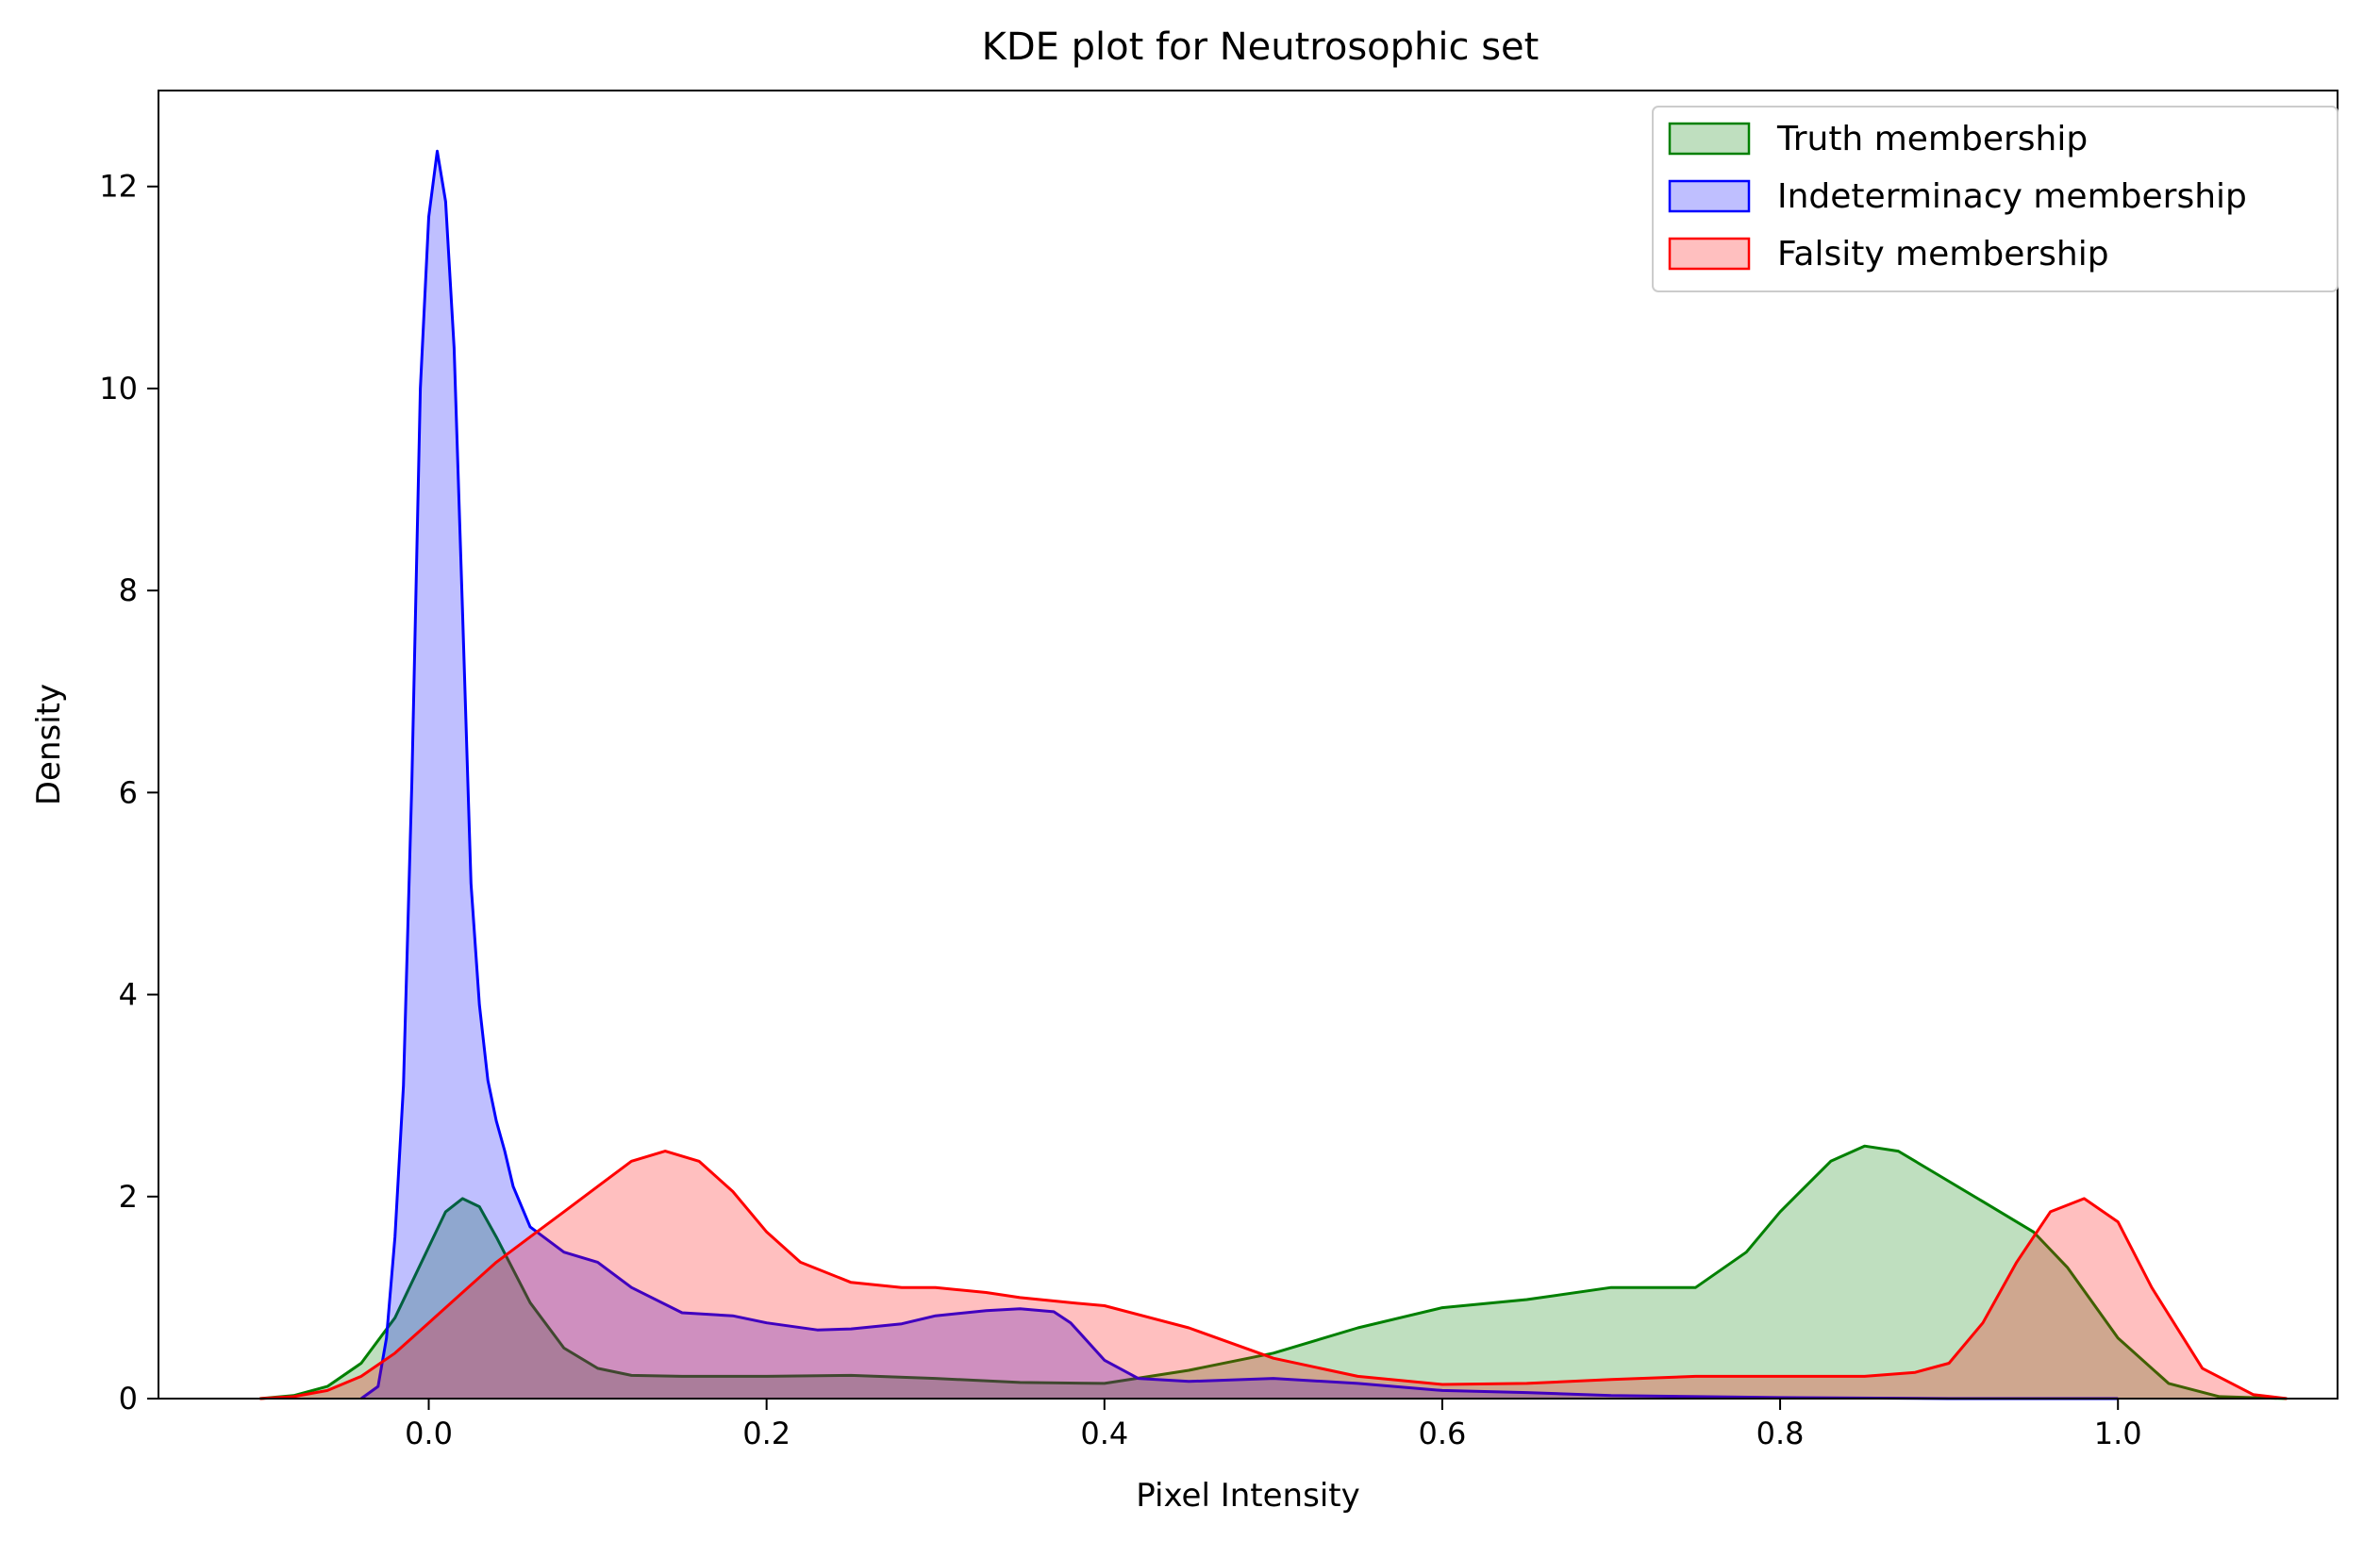 This screenshot has width=2380, height=1541. Describe the element at coordinates (1780, 1433) in the screenshot. I see `x-tick-label: 0.8` at that location.